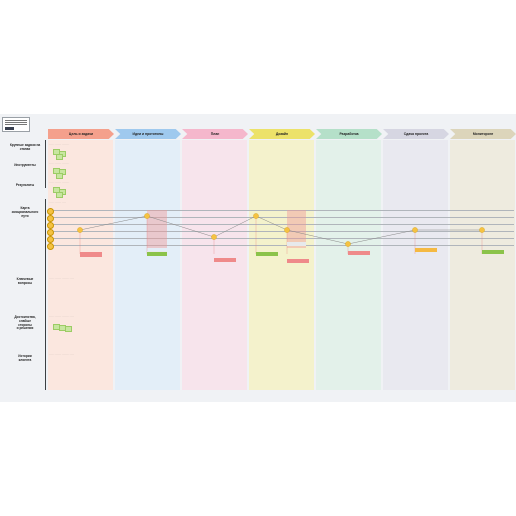 The width and height of the screenshot is (516, 516). What do you see at coordinates (215, 134) in the screenshot?
I see `stage-header: План` at bounding box center [215, 134].